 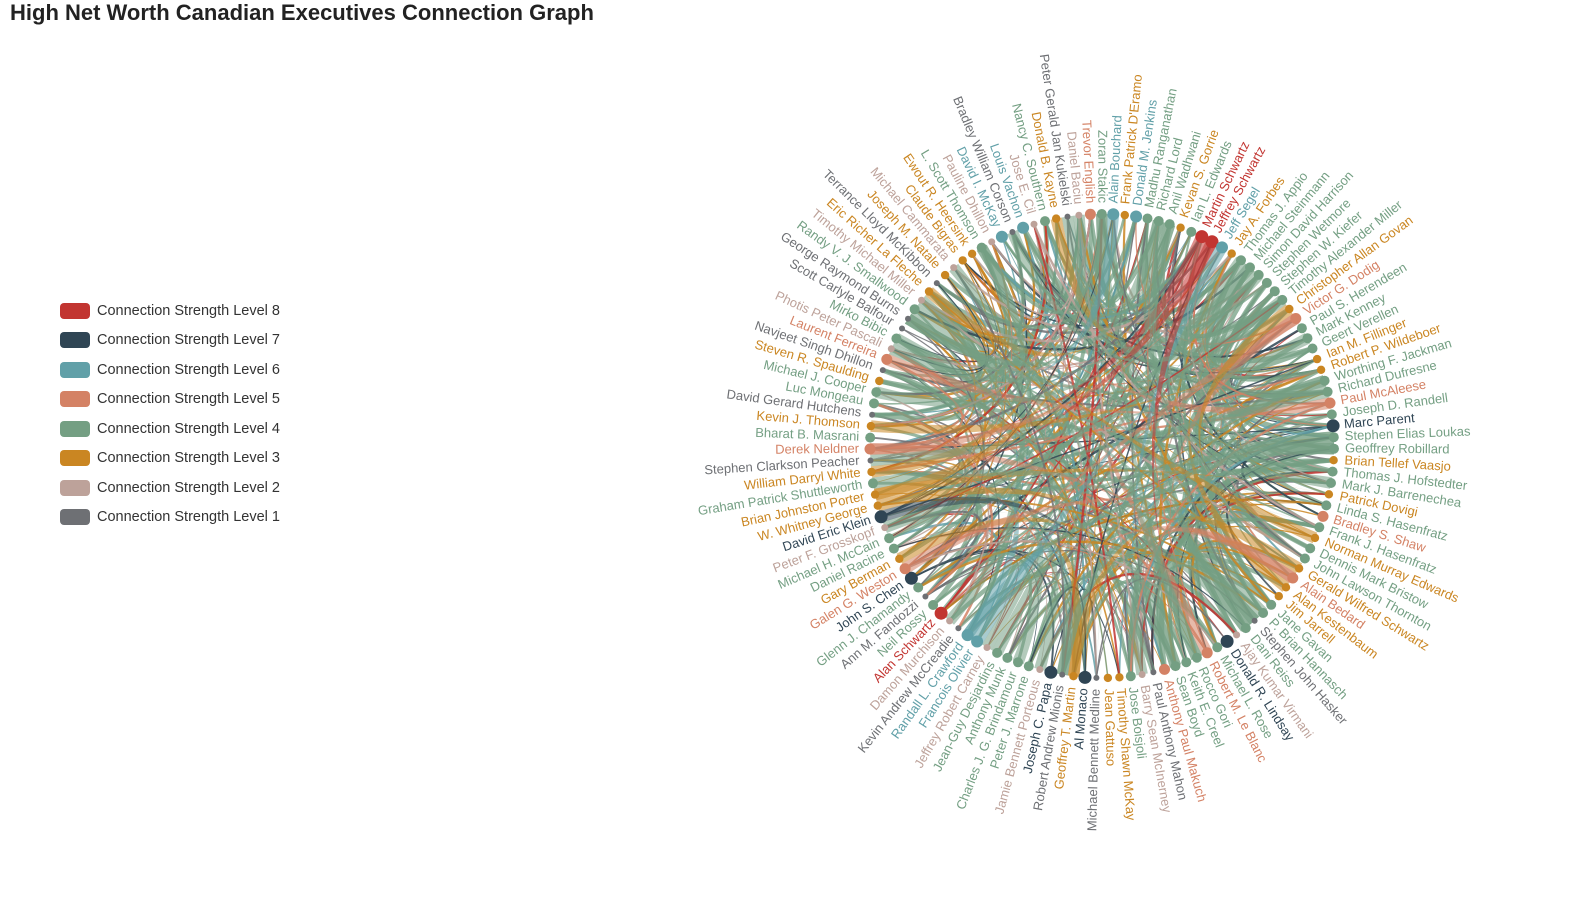 What do you see at coordinates (170, 341) in the screenshot?
I see `legend-item-level-7: Connection Strength Level 7` at bounding box center [170, 341].